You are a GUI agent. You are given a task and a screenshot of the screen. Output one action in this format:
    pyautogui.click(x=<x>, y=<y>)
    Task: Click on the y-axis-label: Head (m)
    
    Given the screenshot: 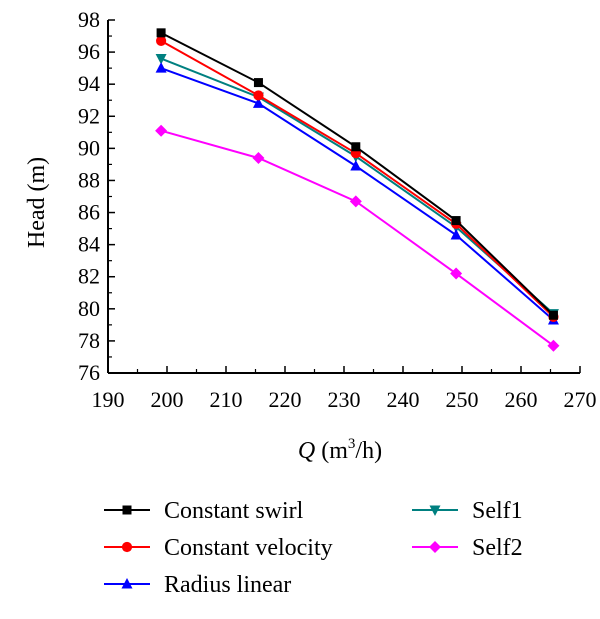 What is the action you would take?
    pyautogui.click(x=37, y=202)
    